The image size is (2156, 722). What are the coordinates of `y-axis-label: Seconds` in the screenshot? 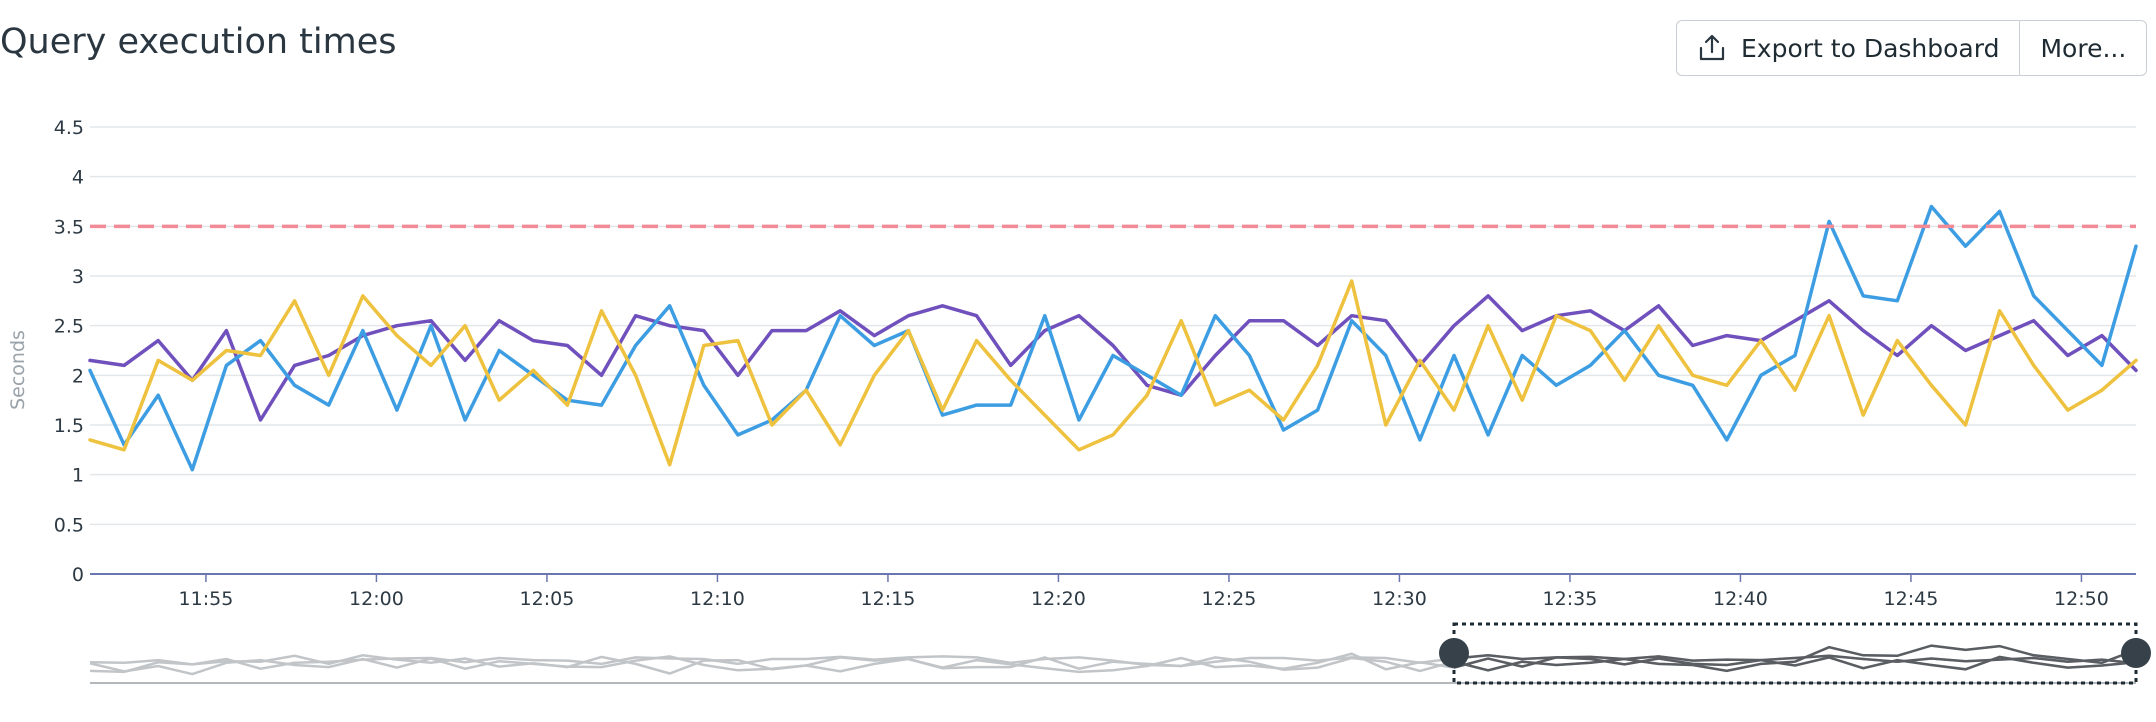 It's located at (18, 370).